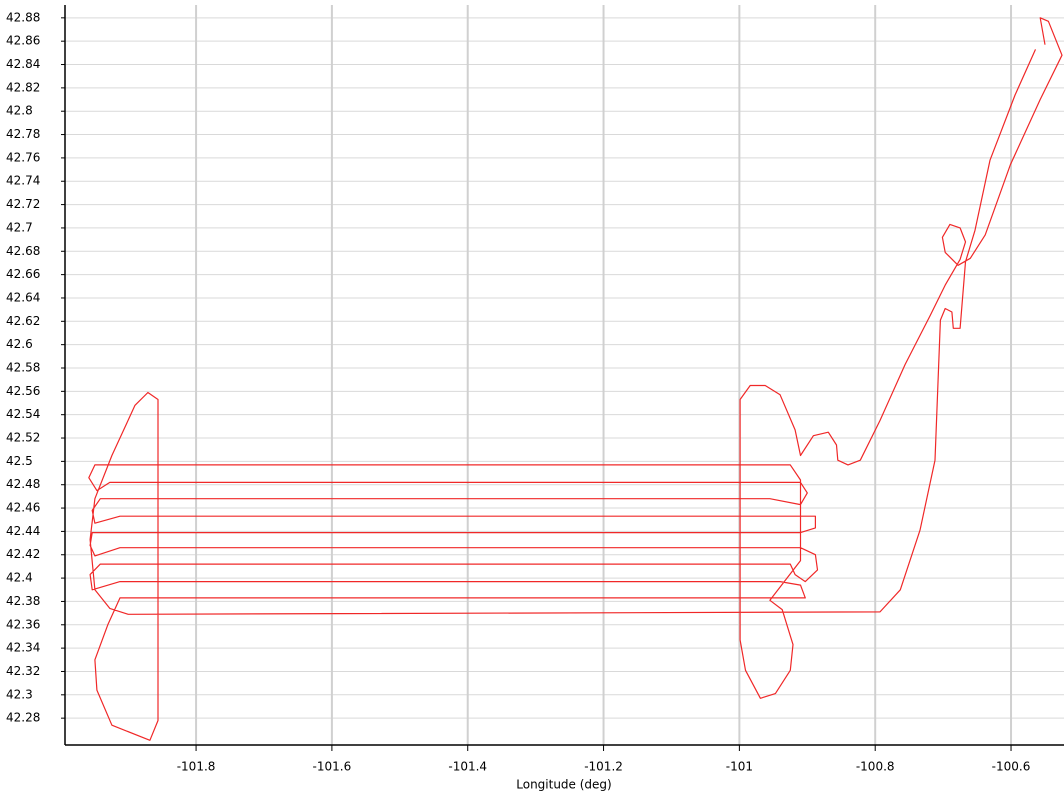  I want to click on y-tick-label: 42.52, so click(23, 438).